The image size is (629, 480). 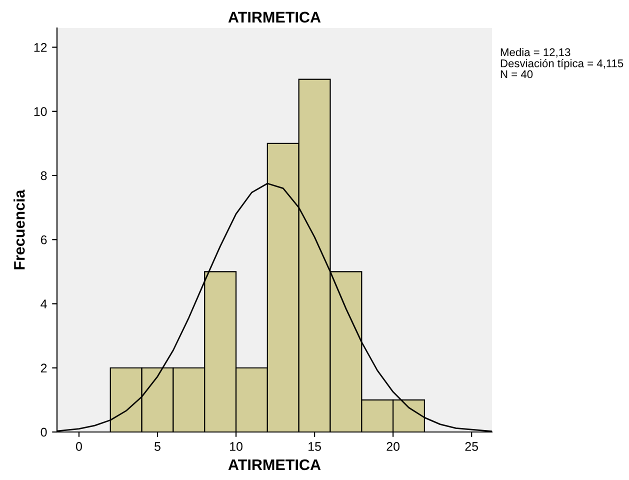 I want to click on x-tick-label: 15, so click(x=314, y=446).